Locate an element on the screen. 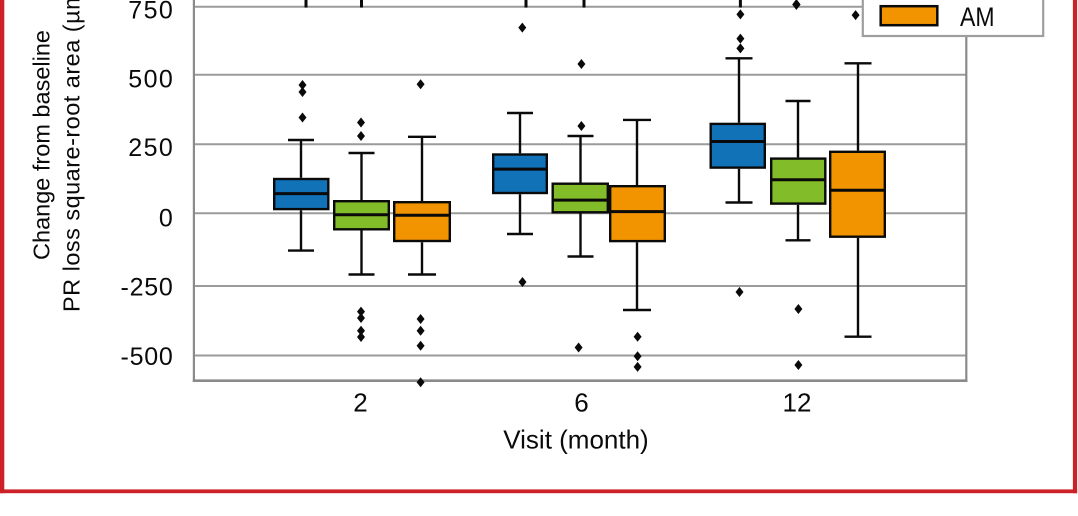 The image size is (1078, 516). svg-text: -250 is located at coordinates (147, 288).